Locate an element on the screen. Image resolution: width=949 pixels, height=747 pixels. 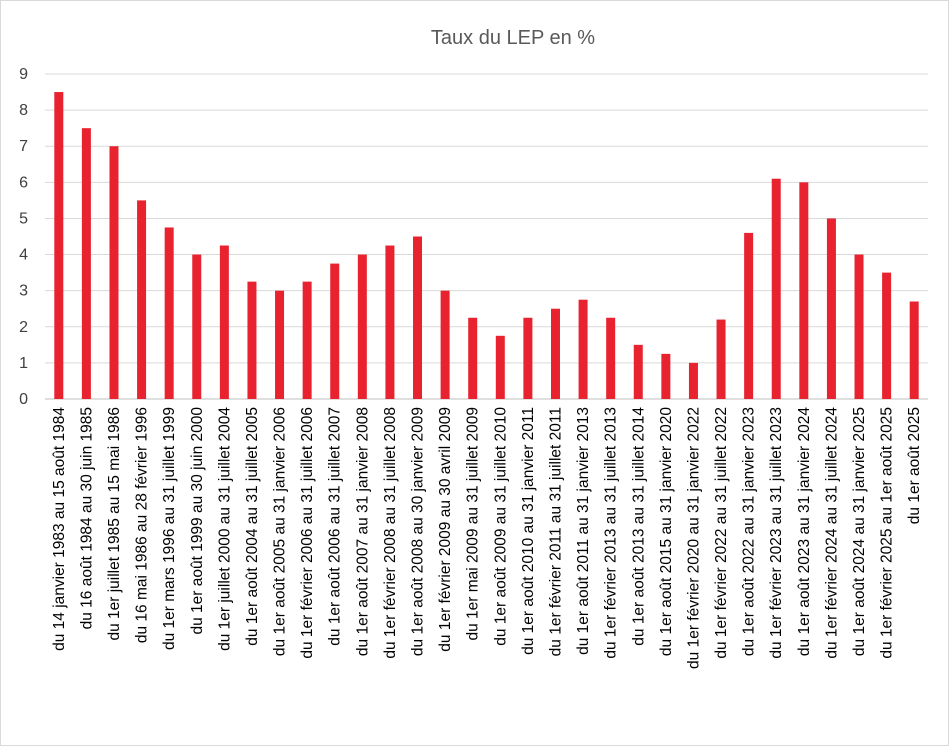
x-tick-label: du 1er août 2015 au 31 janvier 2020 is located at coordinates (666, 531).